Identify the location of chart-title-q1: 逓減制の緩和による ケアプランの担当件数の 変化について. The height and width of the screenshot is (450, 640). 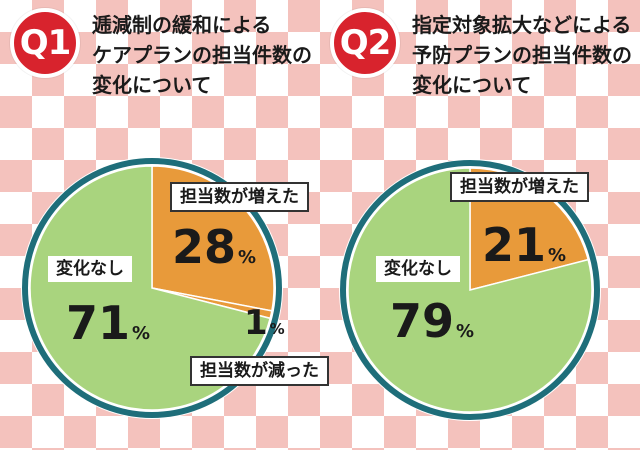
(202, 55).